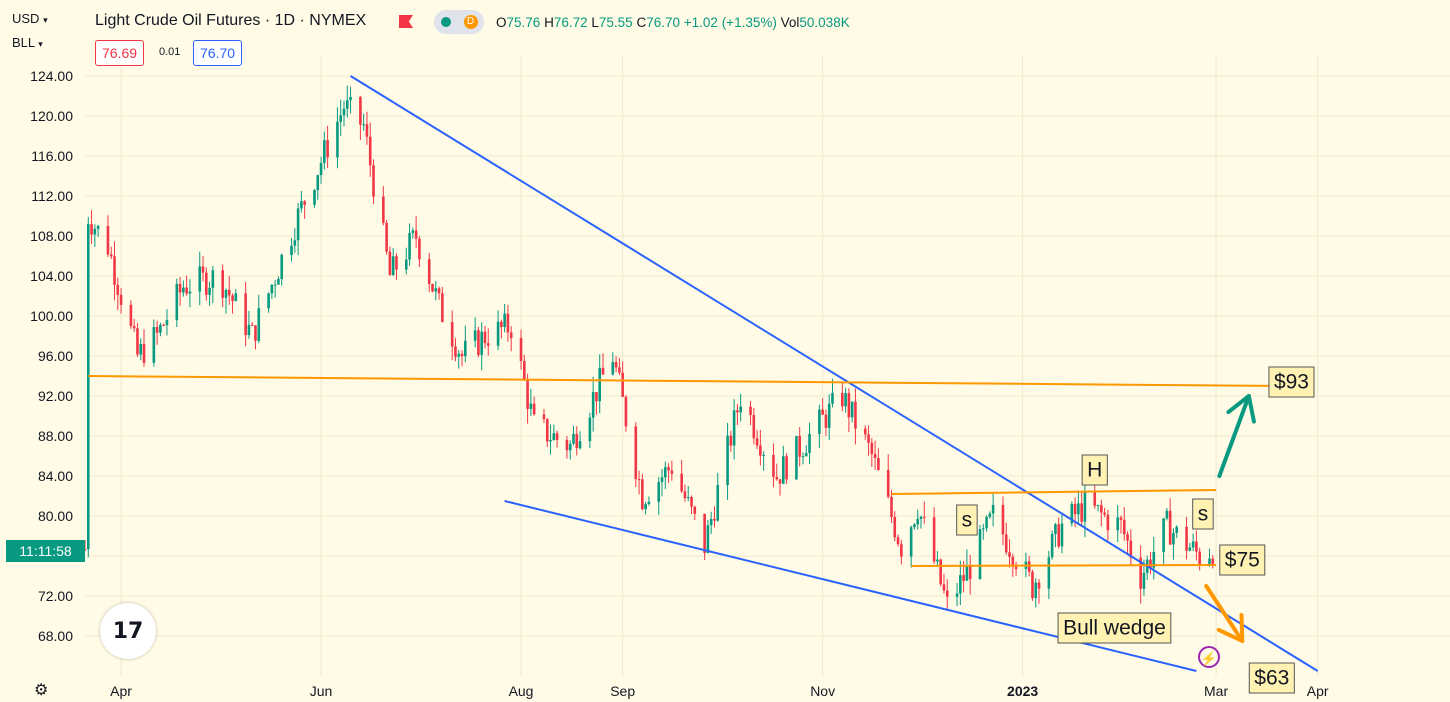 Image resolution: width=1450 pixels, height=702 pixels. What do you see at coordinates (1135, 530) in the screenshot?
I see `drawing-labels: $93 $75 Hs s Bull wedge $63` at bounding box center [1135, 530].